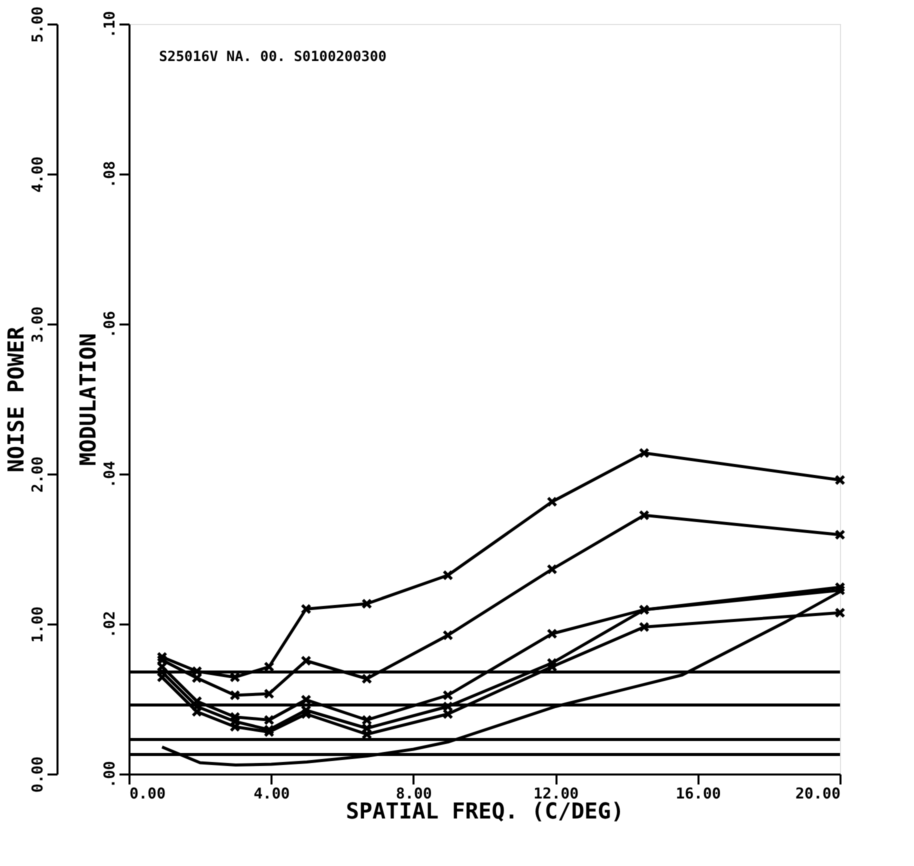 This screenshot has height=866, width=914. I want to click on x-tick-label: 0.00, so click(148, 793).